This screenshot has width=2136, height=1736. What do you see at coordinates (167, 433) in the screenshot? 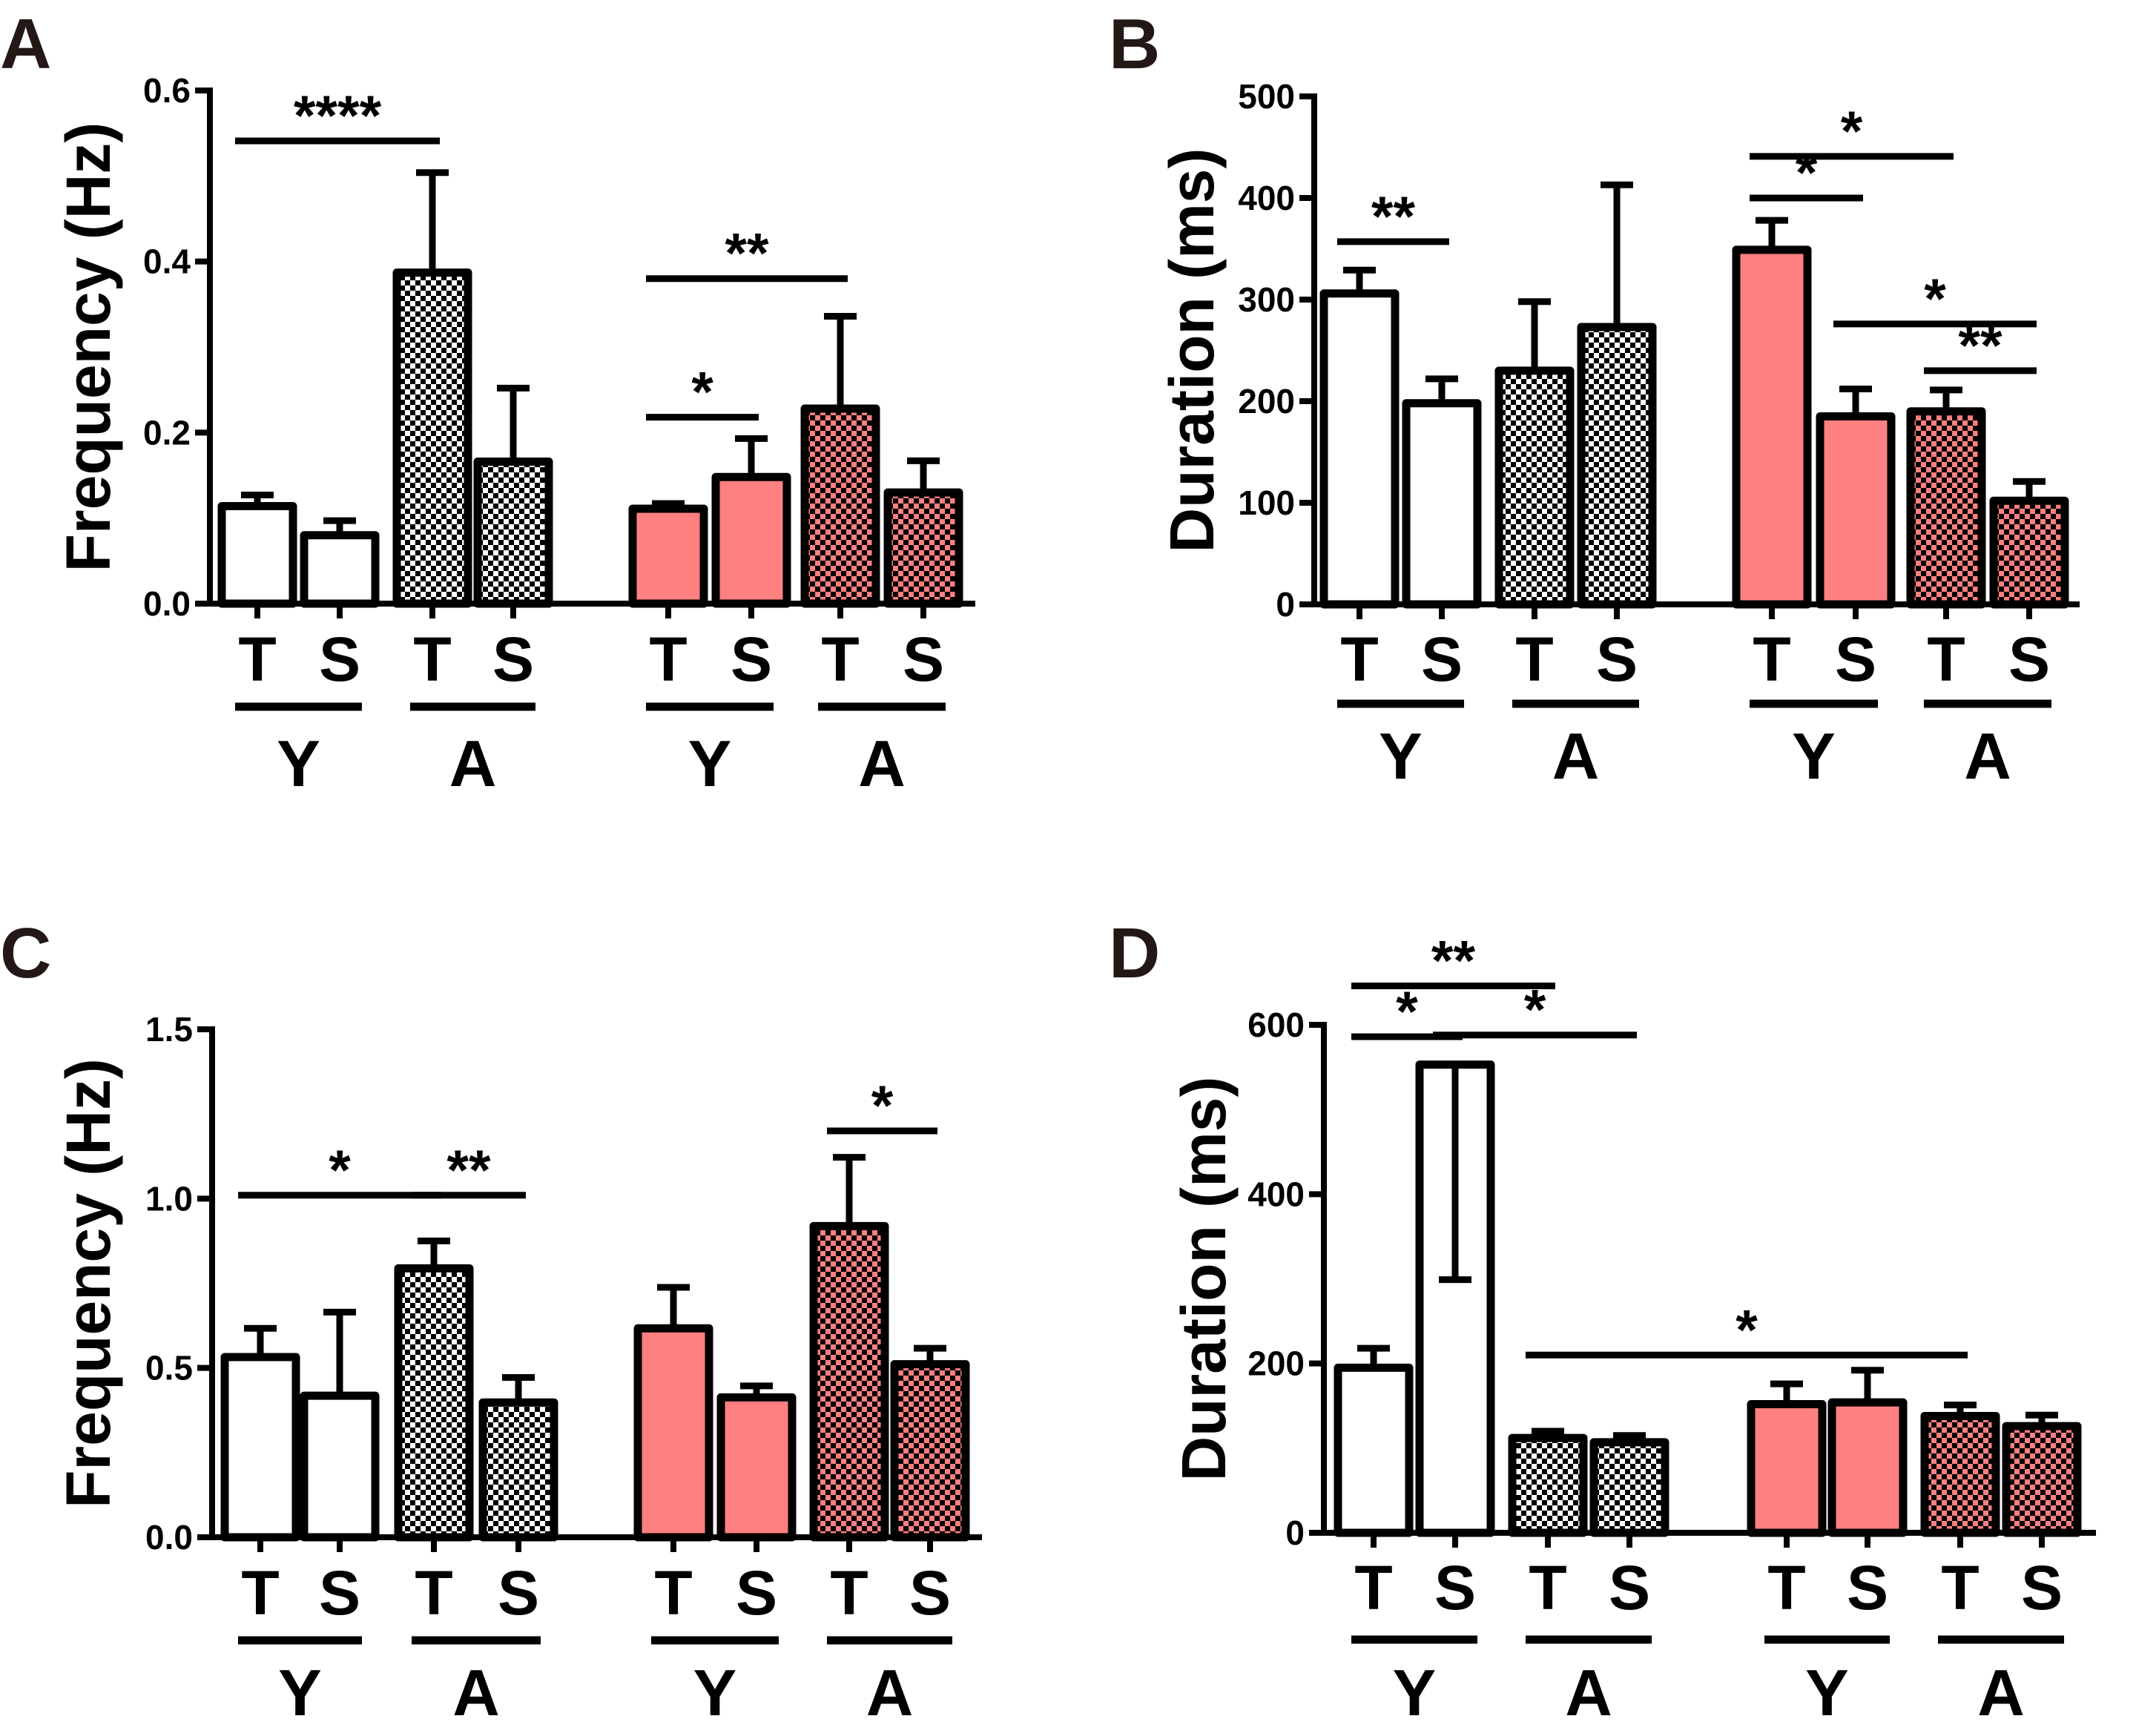
I see `y-tick-label: 0.2` at bounding box center [167, 433].